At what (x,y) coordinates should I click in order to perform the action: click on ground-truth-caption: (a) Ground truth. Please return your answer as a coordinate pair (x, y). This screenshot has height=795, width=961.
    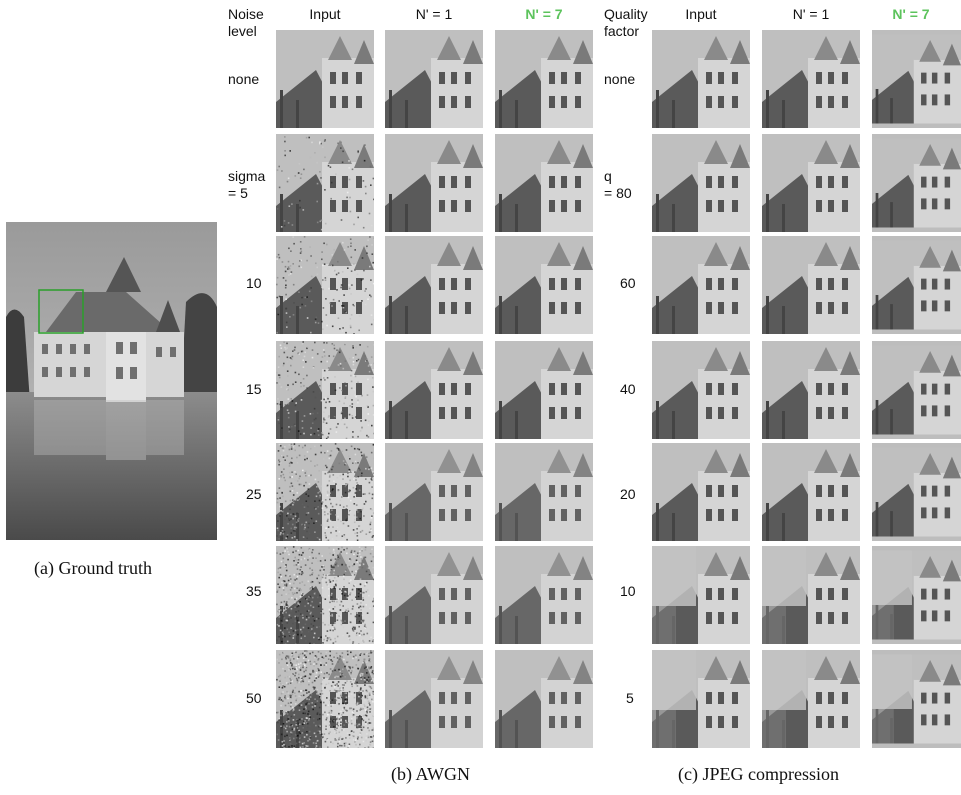
    Looking at the image, I should click on (93, 568).